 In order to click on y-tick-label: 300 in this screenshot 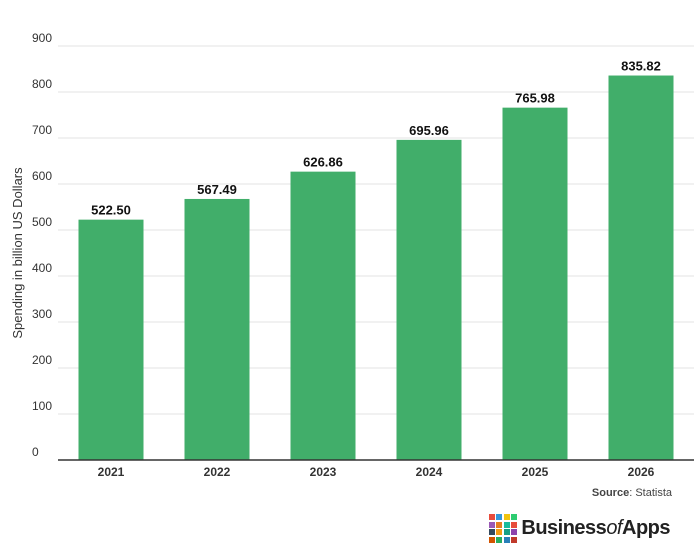, I will do `click(42, 314)`.